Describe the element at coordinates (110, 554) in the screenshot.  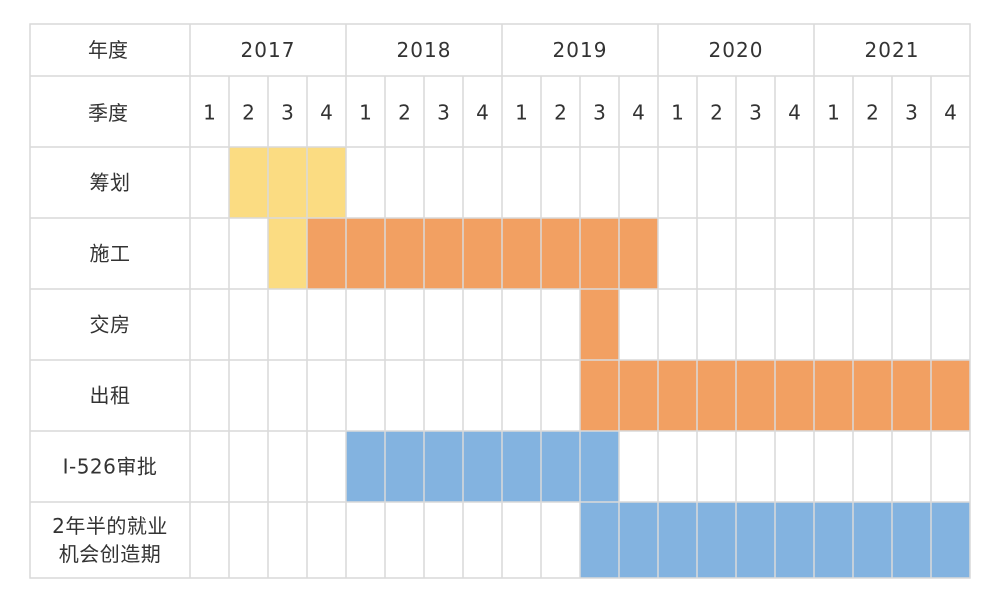
I see `row-label: 机会创造期` at that location.